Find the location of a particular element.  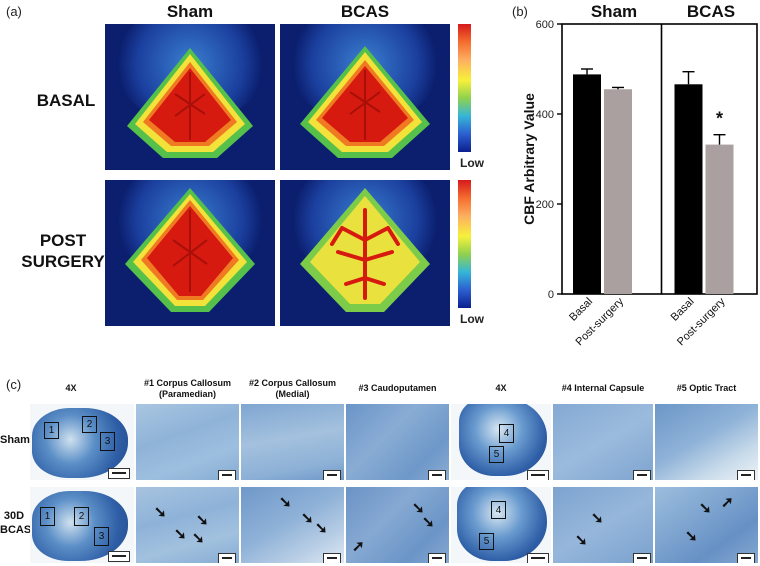

micrograph-cc-paramedian-bcas: ➘ ➘ ➘ ➘ is located at coordinates (187, 525).